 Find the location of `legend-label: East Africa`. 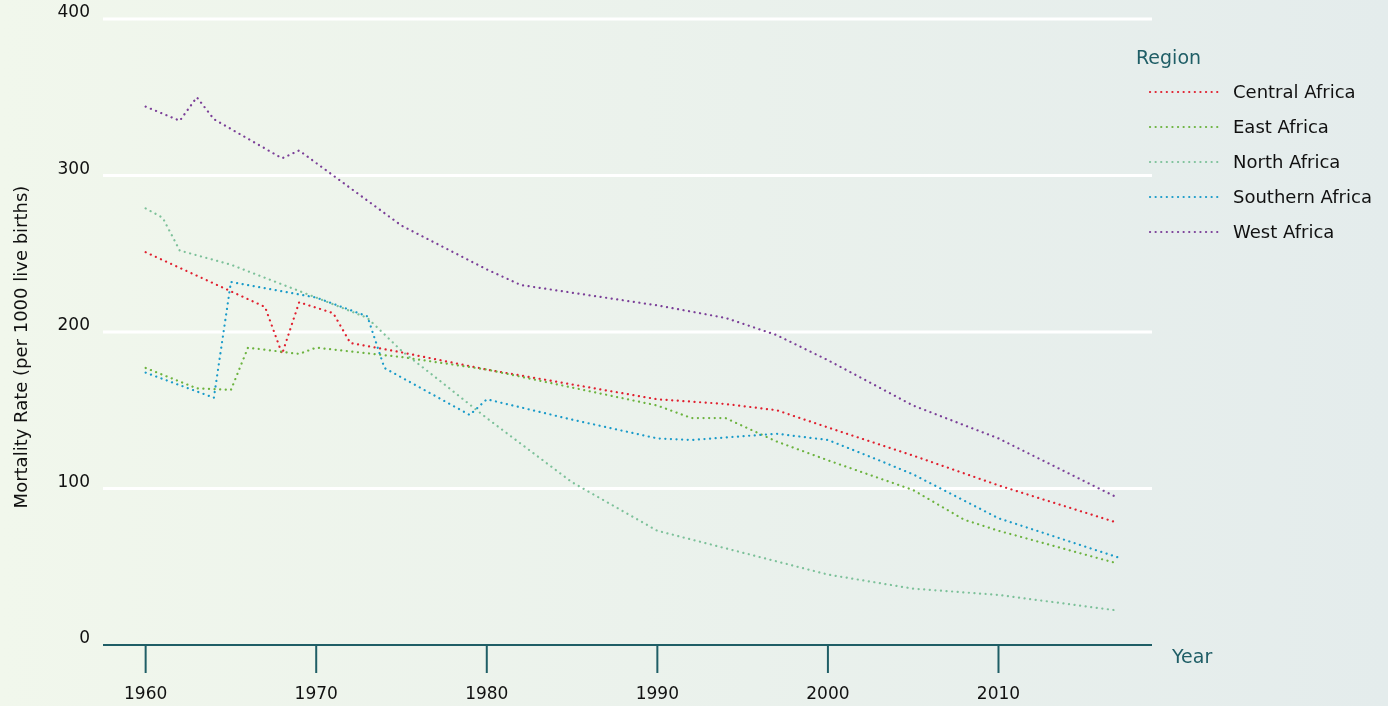

legend-label: East Africa is located at coordinates (1281, 126).